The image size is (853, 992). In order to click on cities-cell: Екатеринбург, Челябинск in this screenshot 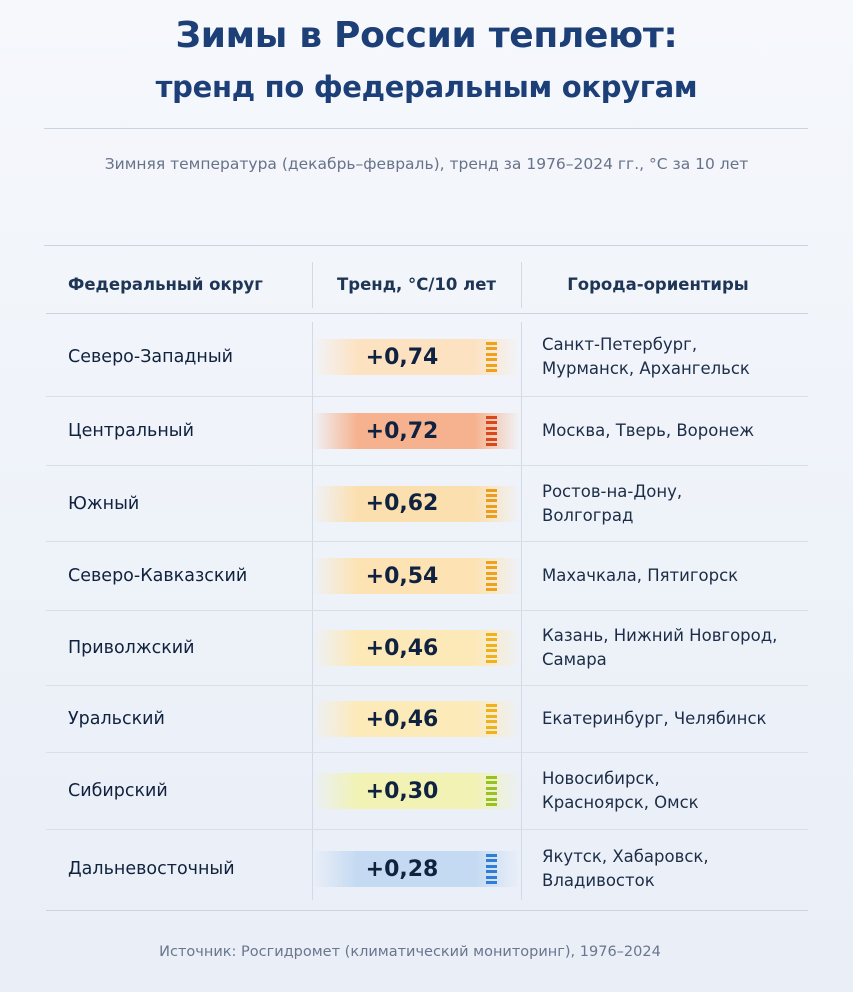, I will do `click(673, 719)`.